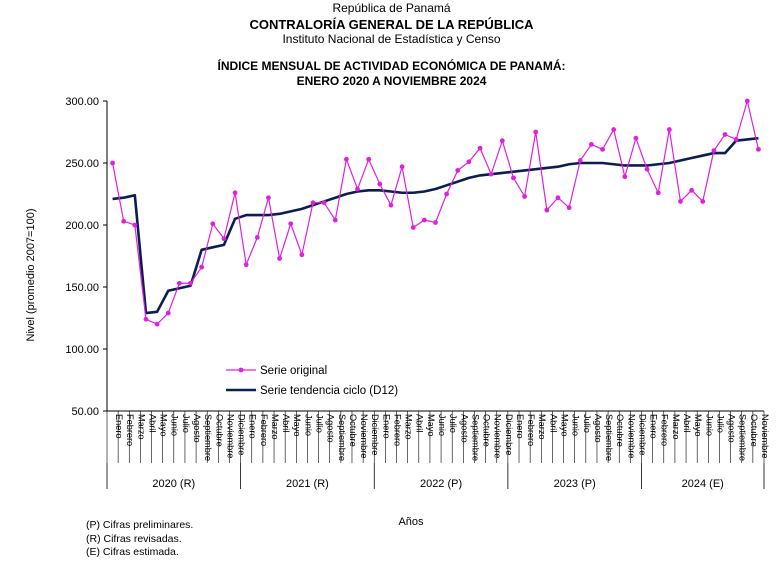  I want to click on footnote-revised: (R) Cifras revisadas., so click(134, 538).